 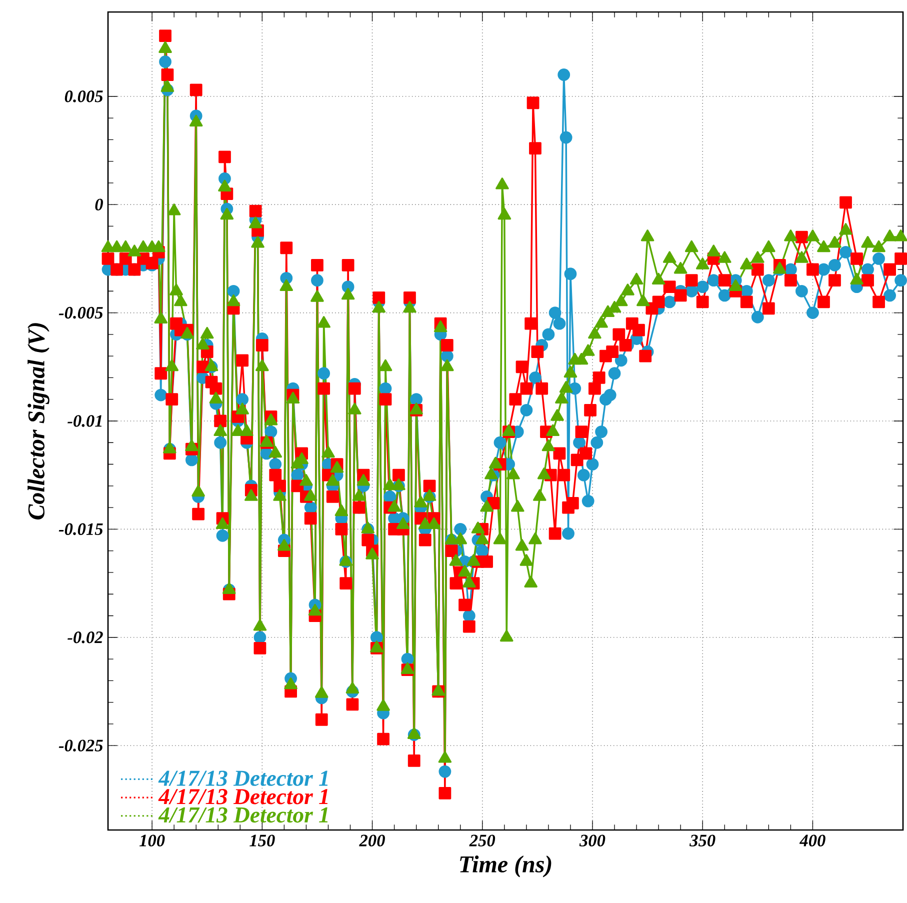 I want to click on x-tick-label: 350, so click(x=702, y=840).